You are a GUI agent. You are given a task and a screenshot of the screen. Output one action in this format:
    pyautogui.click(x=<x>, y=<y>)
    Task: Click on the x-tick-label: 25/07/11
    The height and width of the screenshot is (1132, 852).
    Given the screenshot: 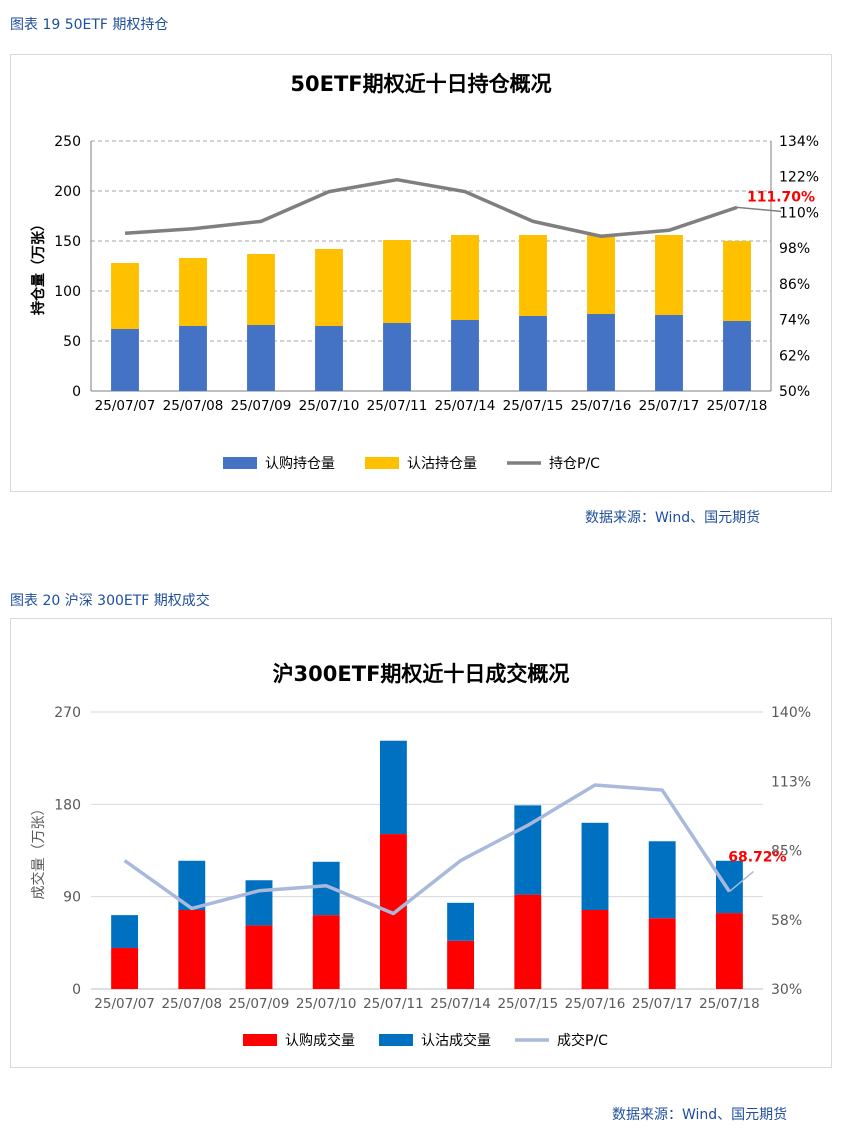 What is the action you would take?
    pyautogui.click(x=393, y=1004)
    